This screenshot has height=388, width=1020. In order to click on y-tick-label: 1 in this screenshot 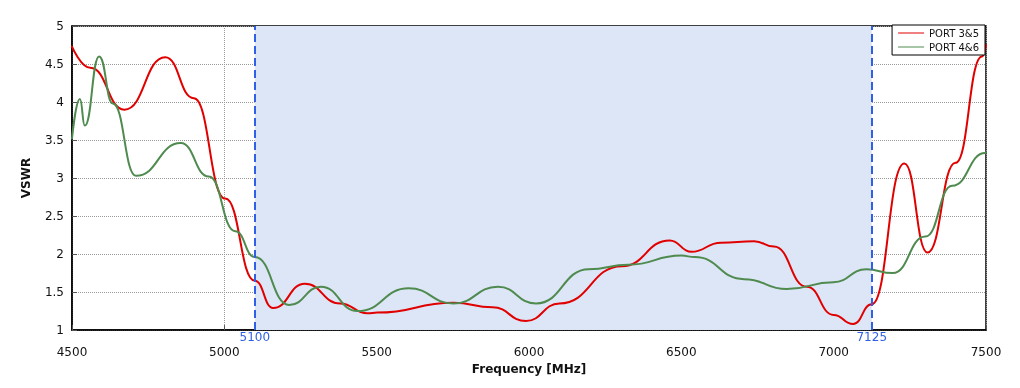, I will do `click(60, 330)`.